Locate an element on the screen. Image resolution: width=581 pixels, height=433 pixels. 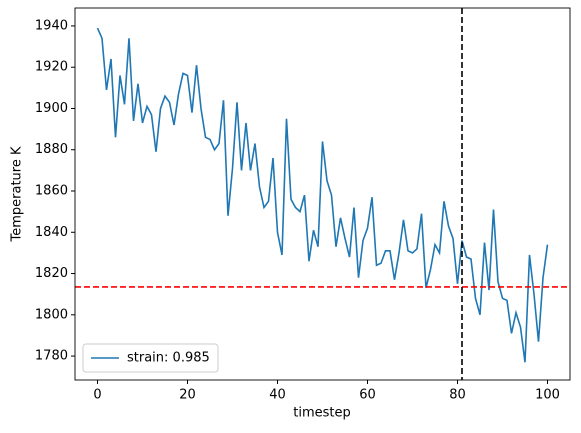
y-tick-label: 1880 is located at coordinates (51, 149).